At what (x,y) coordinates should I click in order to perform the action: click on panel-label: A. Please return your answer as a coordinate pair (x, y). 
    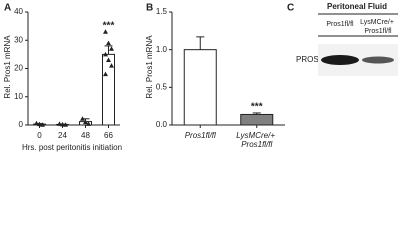
    Looking at the image, I should click on (7, 8).